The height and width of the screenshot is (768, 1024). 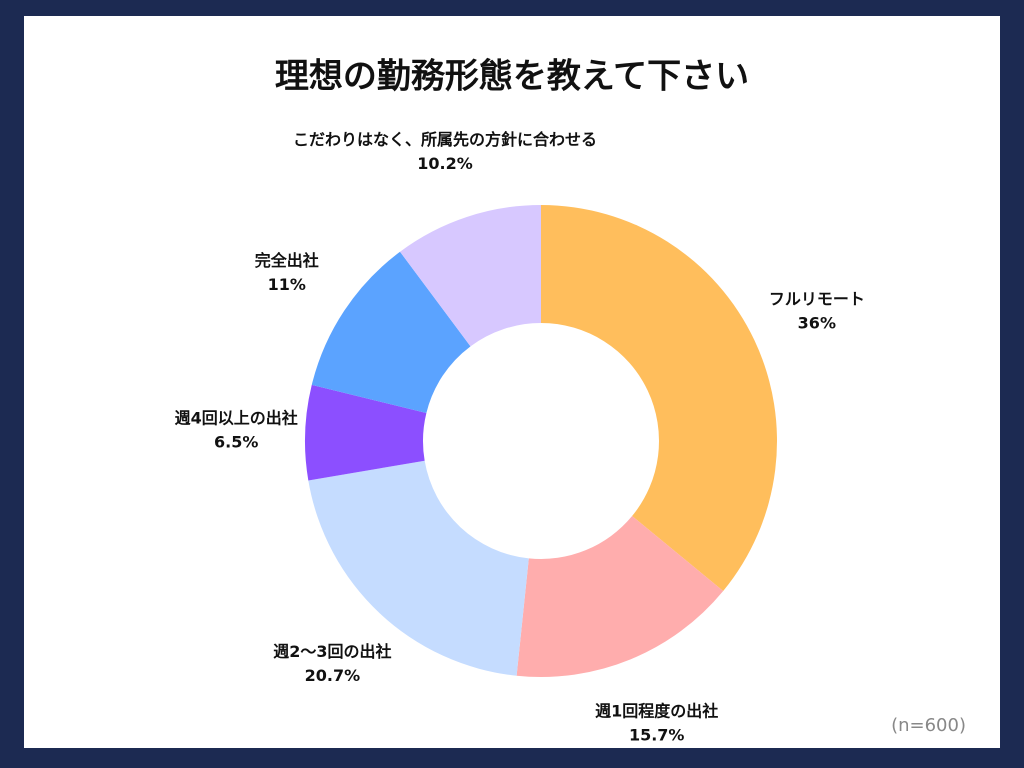 What do you see at coordinates (445, 139) in the screenshot?
I see `slice-label: こだわりはなく、所属先の方針に合わせる` at bounding box center [445, 139].